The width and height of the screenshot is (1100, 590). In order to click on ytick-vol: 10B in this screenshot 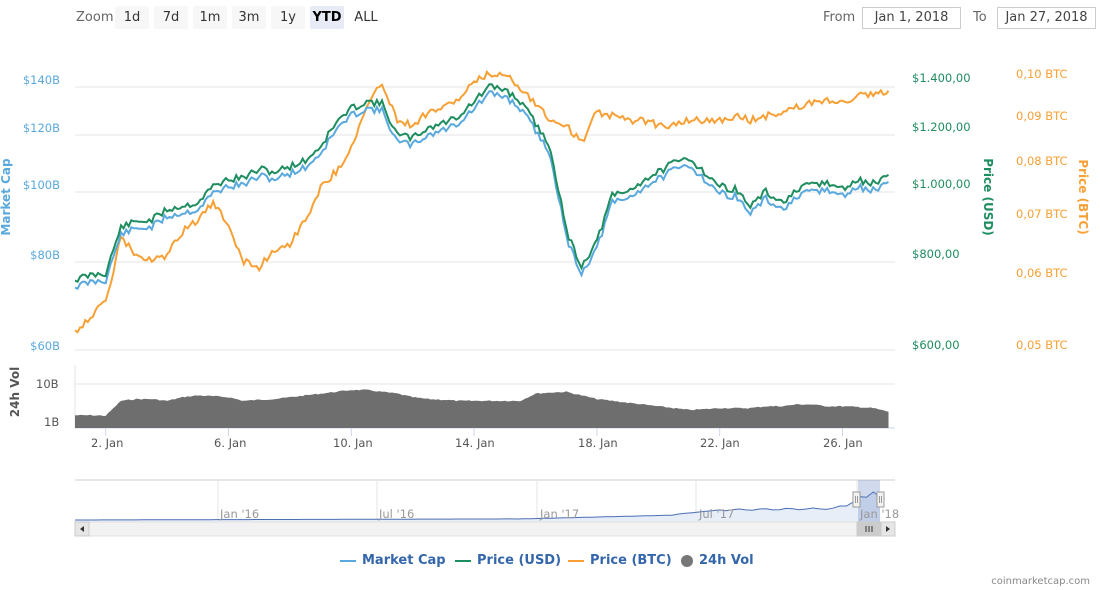, I will do `click(47, 384)`.